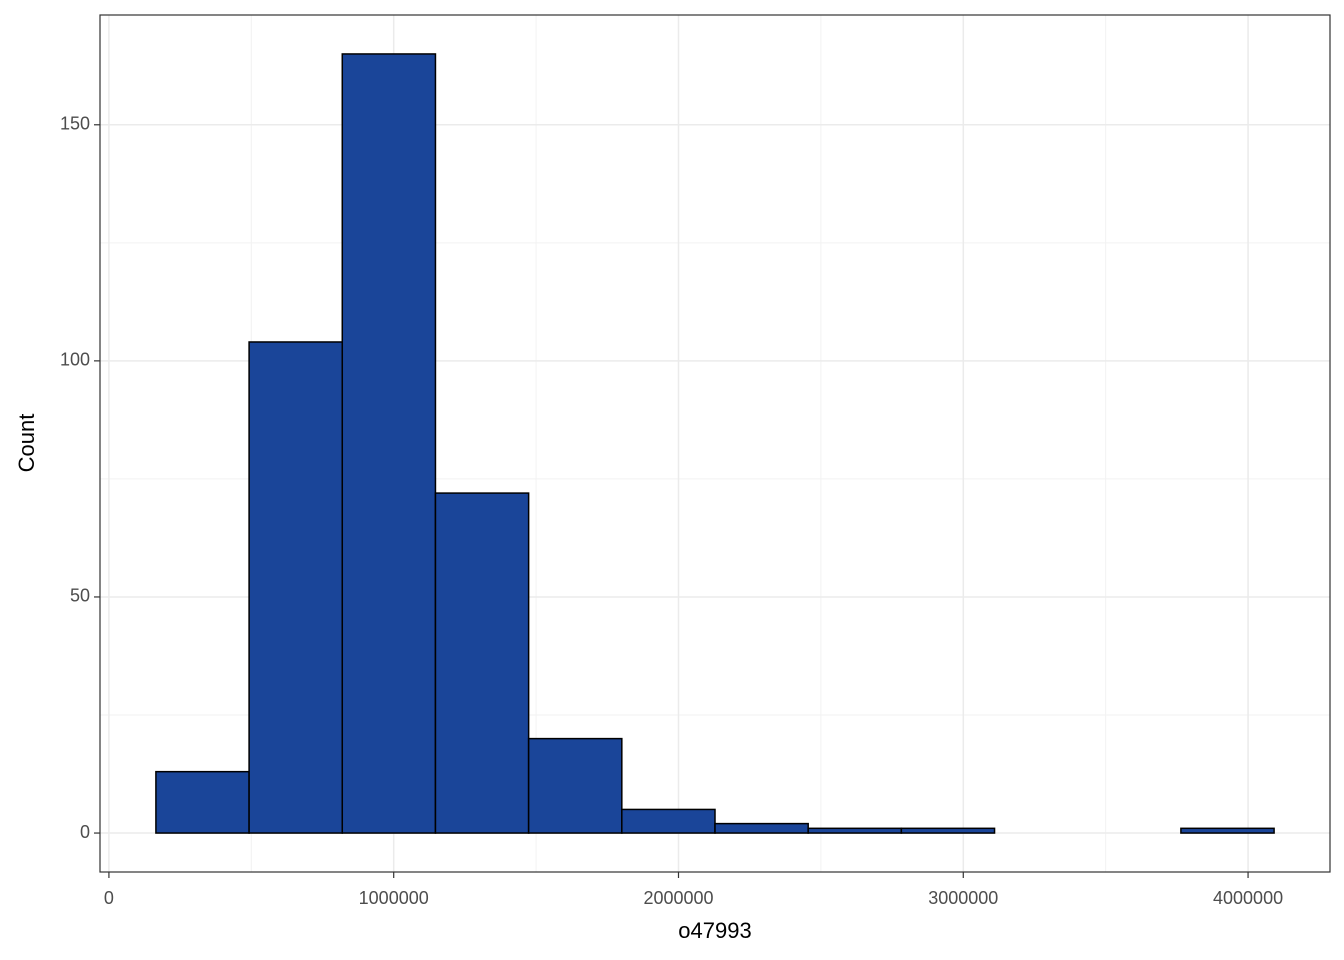 The width and height of the screenshot is (1344, 960). What do you see at coordinates (26, 443) in the screenshot?
I see `y-axis-title: Count` at bounding box center [26, 443].